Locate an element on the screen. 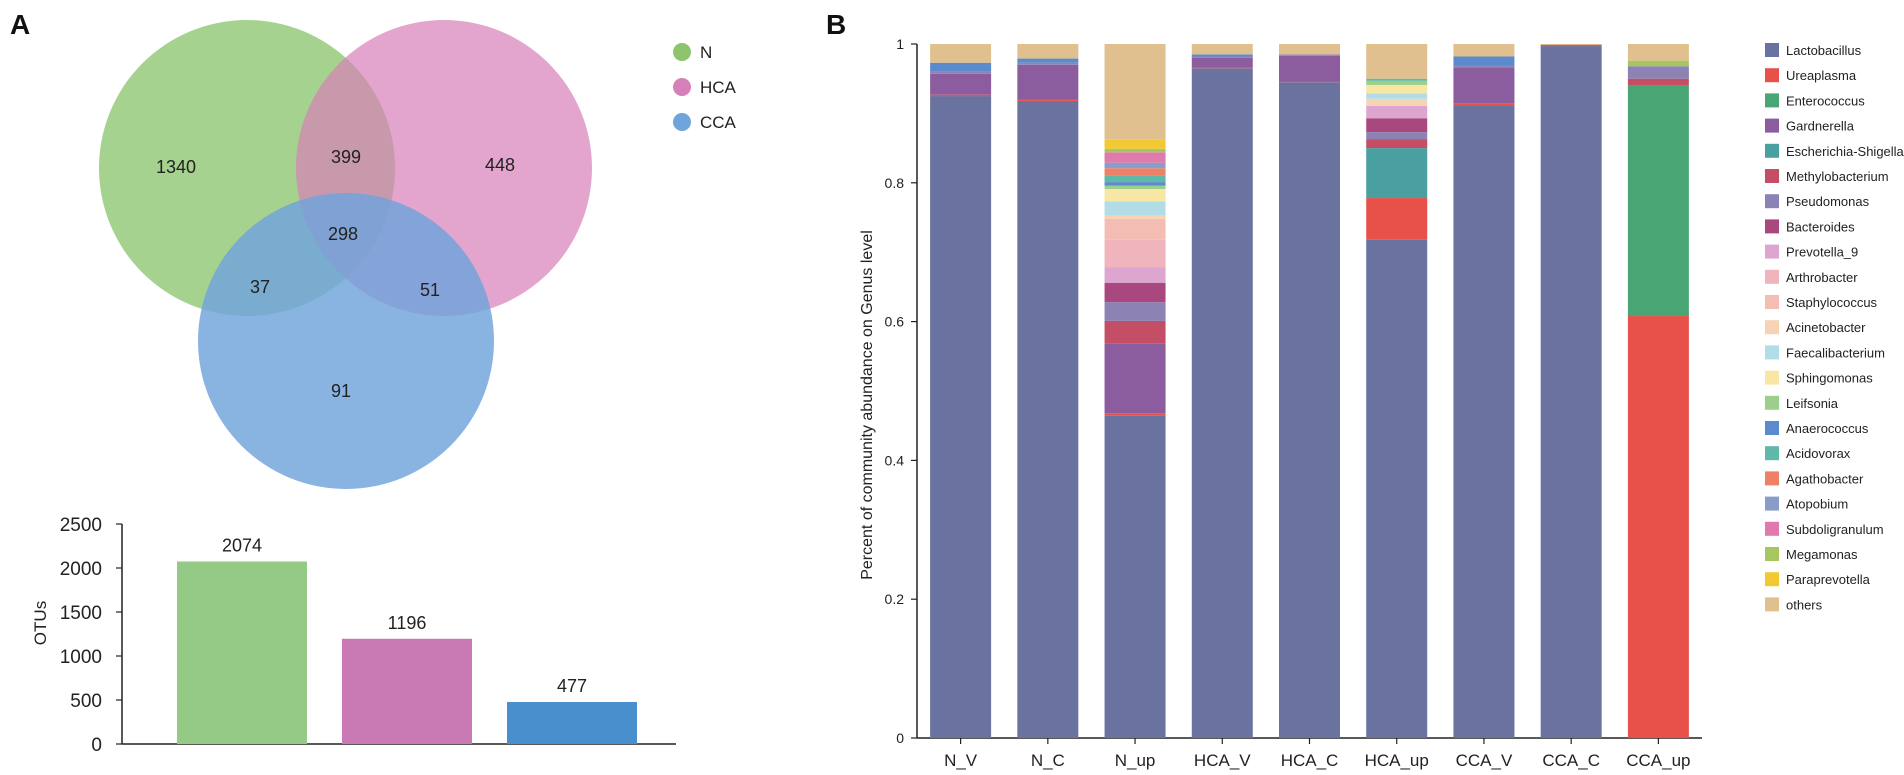  legend-dot-hca is located at coordinates (682, 87).